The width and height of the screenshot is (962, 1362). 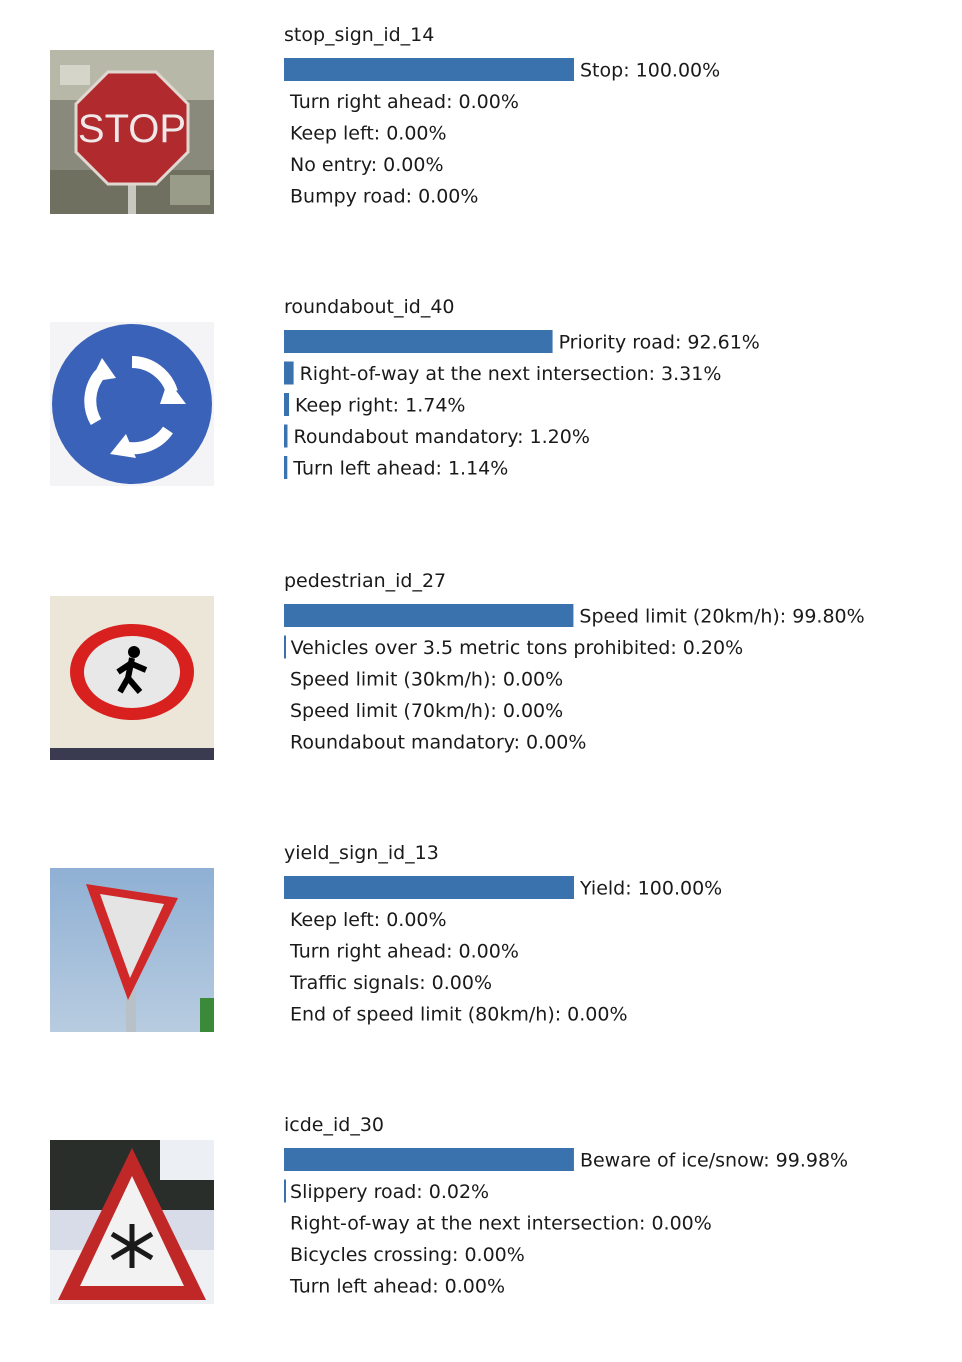 I want to click on svg-text: STOP, so click(x=132, y=129).